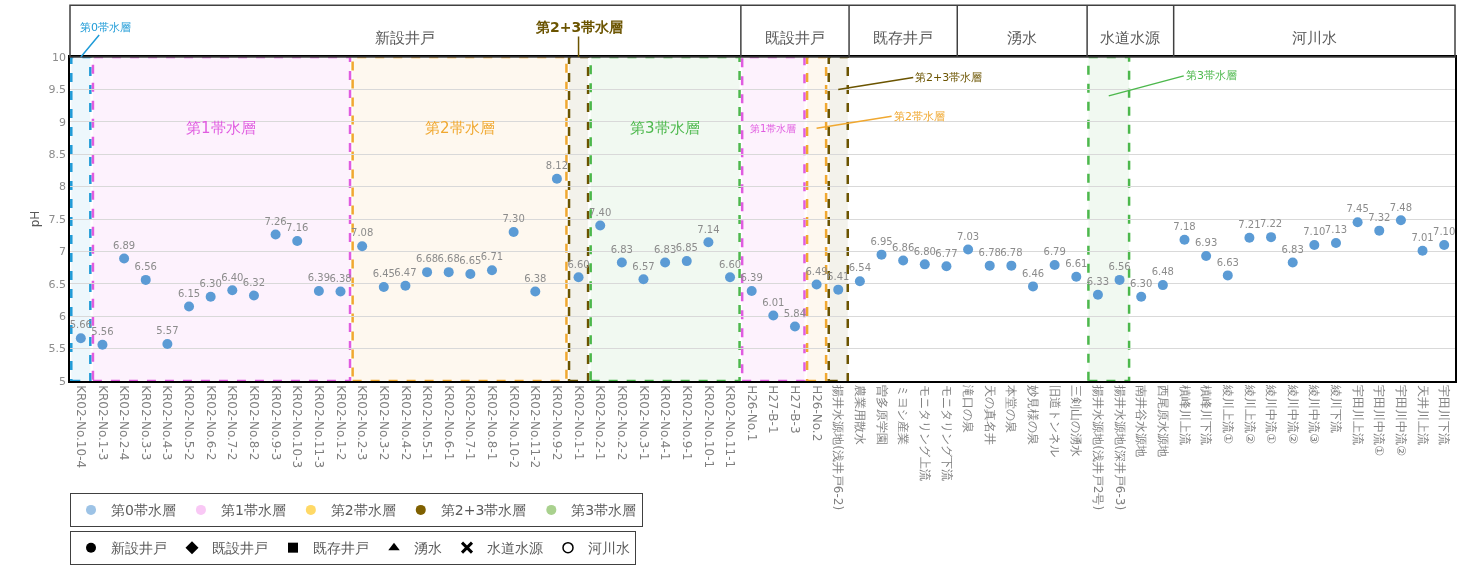 This screenshot has width=1477, height=577. Describe the element at coordinates (838, 448) in the screenshot. I see `x-tick-label: 揚井水源地(浅井戸6-2)` at that location.